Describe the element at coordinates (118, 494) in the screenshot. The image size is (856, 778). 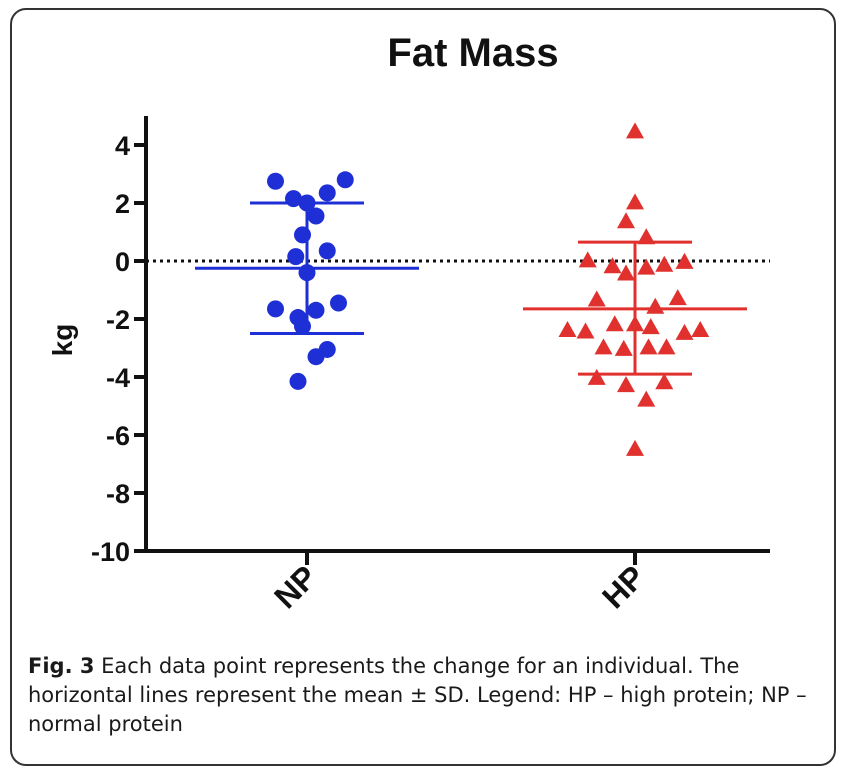
I see `y-tick-label: -8` at that location.